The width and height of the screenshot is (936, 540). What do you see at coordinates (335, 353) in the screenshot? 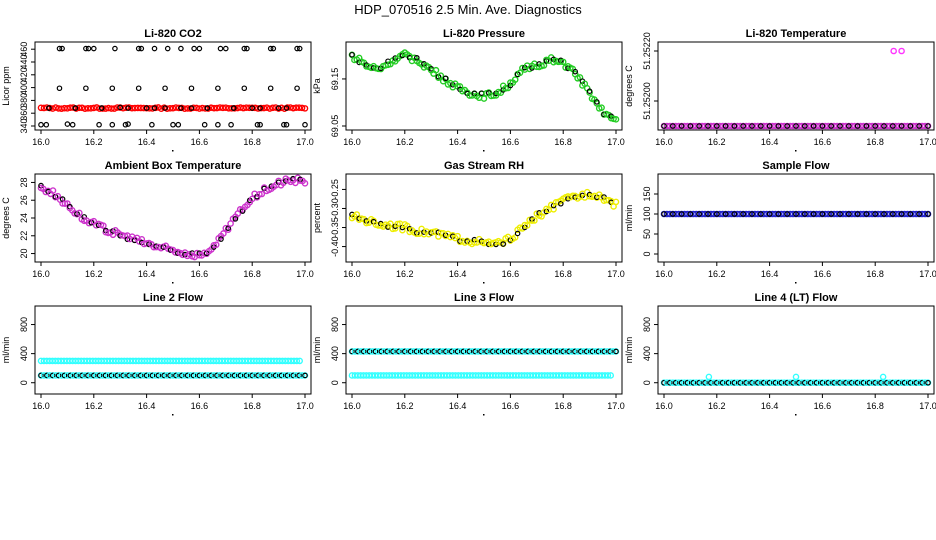
I see `y-tick-label: 400` at bounding box center [335, 353].